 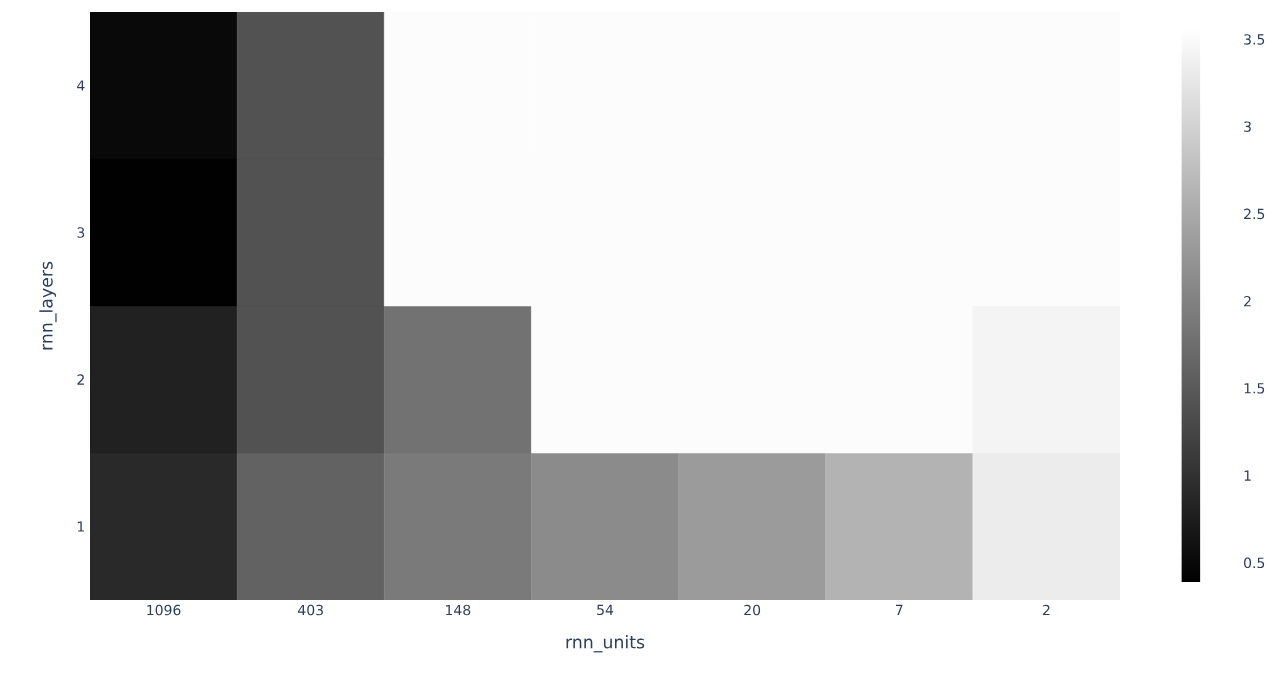 What do you see at coordinates (1254, 214) in the screenshot?
I see `color-bar-label: 2.5` at bounding box center [1254, 214].